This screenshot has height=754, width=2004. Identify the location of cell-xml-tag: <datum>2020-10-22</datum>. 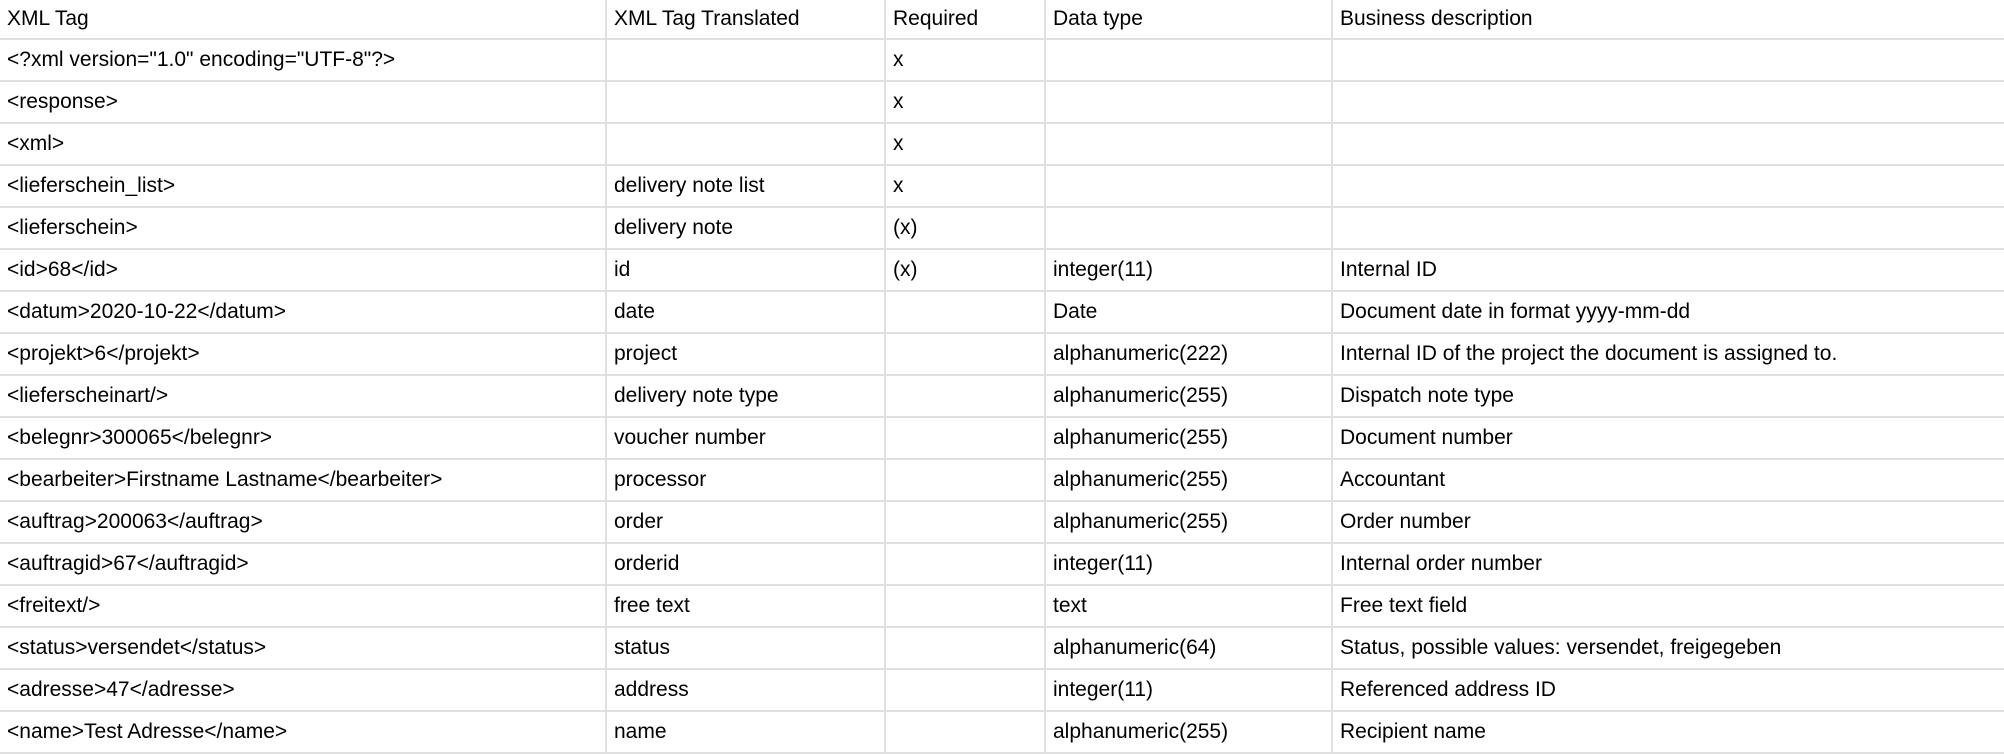
(303, 313).